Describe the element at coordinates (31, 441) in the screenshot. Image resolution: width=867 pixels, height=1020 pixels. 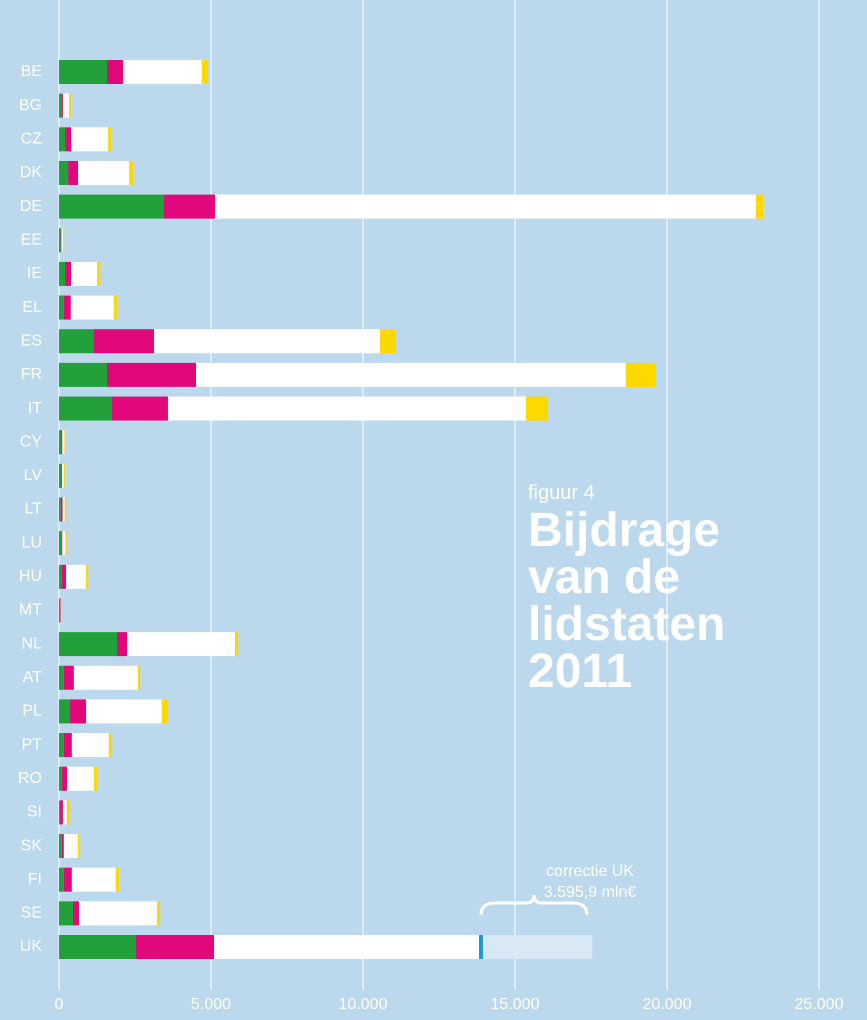
I see `y-tick-label: CY` at that location.